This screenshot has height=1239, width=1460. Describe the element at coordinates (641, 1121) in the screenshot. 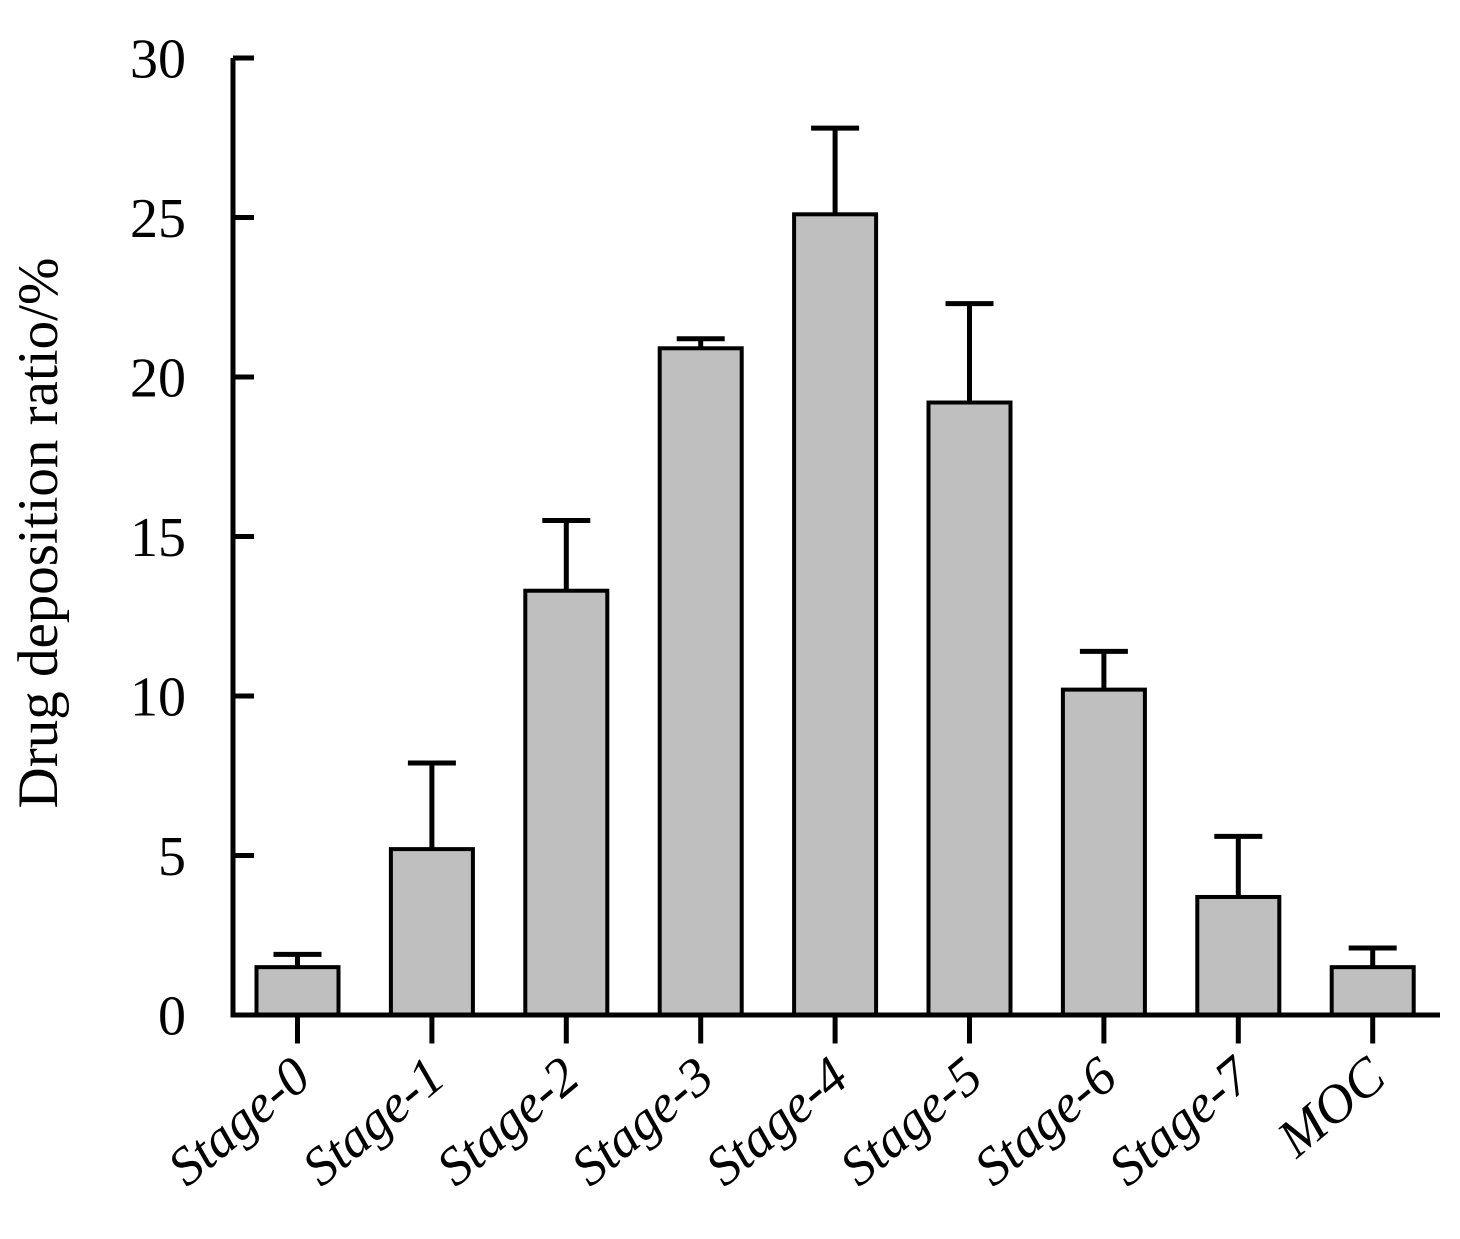

I see `x-tick-label: Stage-3` at that location.